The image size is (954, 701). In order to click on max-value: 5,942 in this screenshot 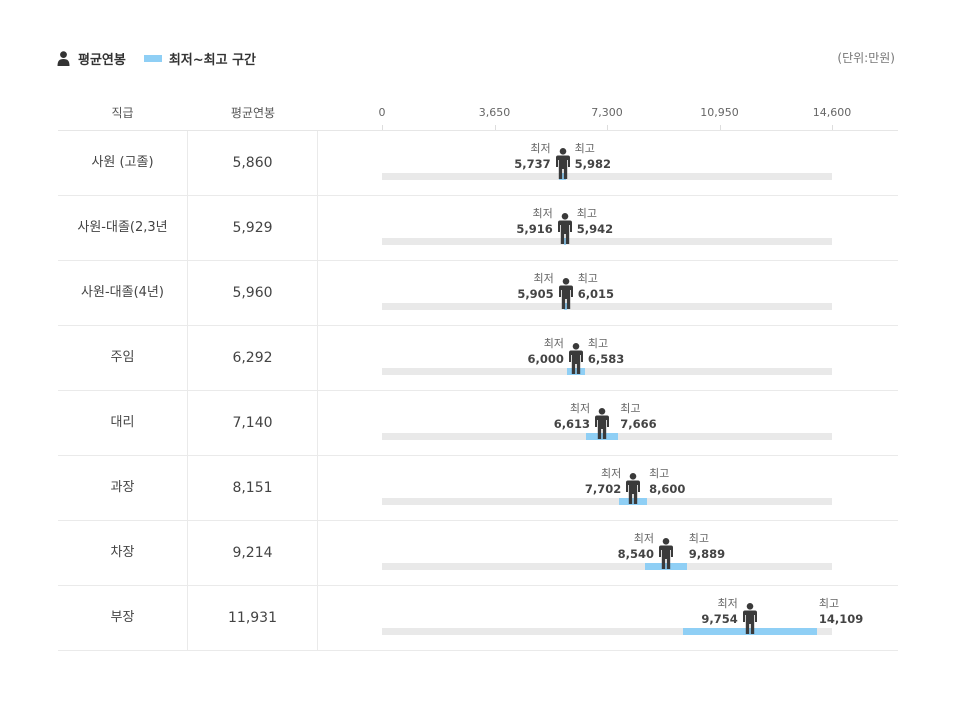, I will do `click(595, 229)`.